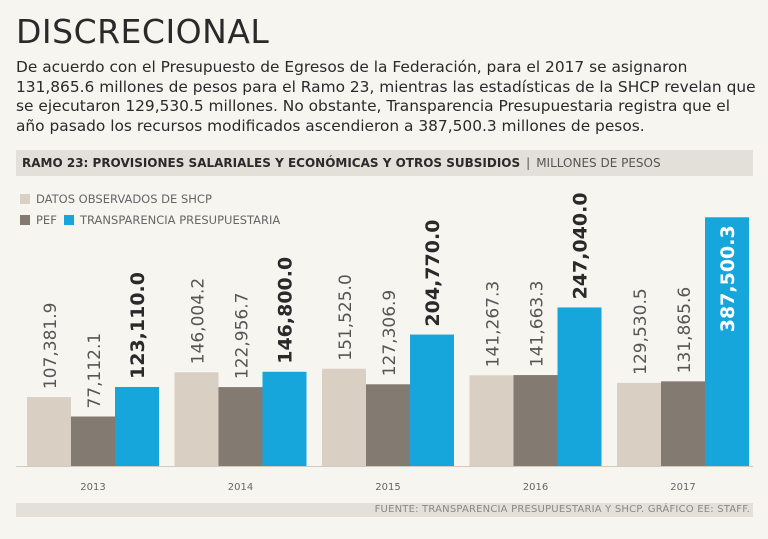 This screenshot has width=768, height=539. Describe the element at coordinates (581, 245) in the screenshot. I see `value-label-transparencia-2016: 247,040.0` at that location.